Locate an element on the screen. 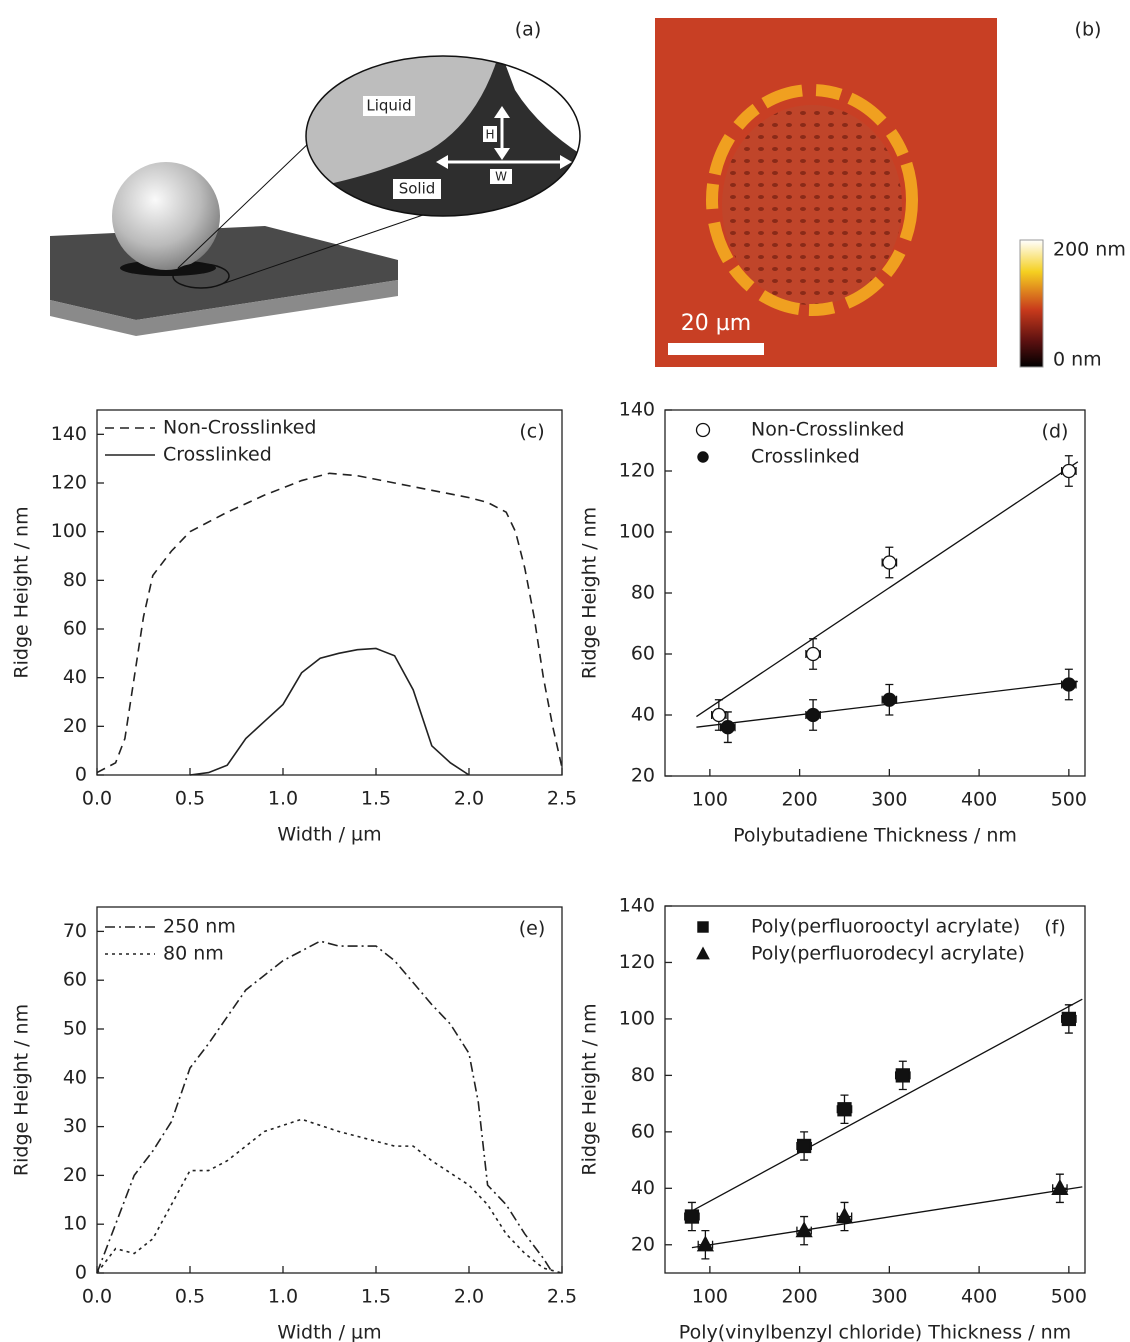 The width and height of the screenshot is (1130, 1342). x-axis-title: Polybutadiene Thickness / nm is located at coordinates (875, 836).